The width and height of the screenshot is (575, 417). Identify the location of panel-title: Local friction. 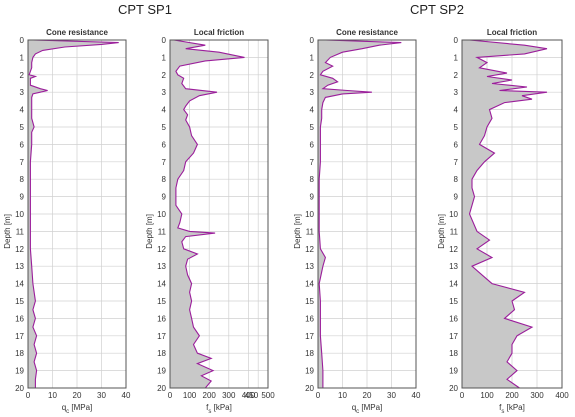
(512, 32).